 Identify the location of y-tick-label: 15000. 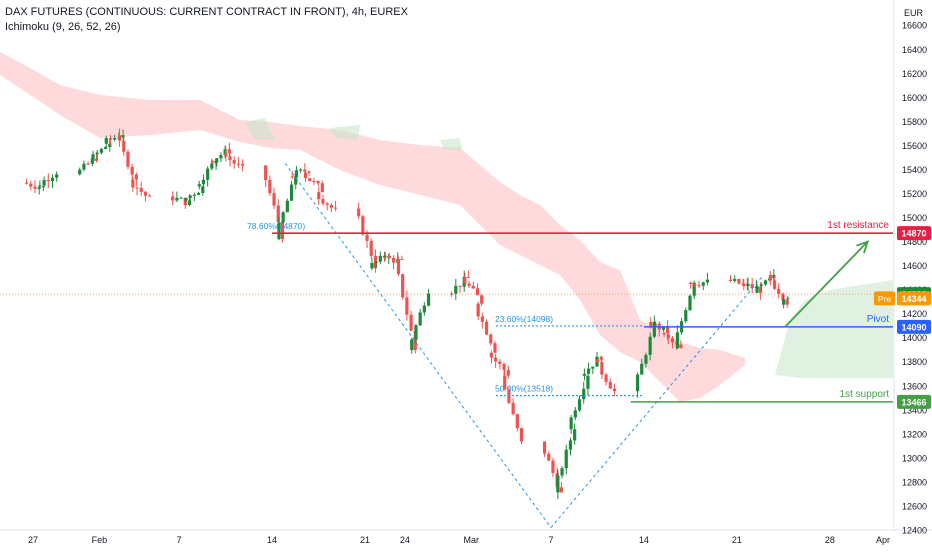
(914, 218).